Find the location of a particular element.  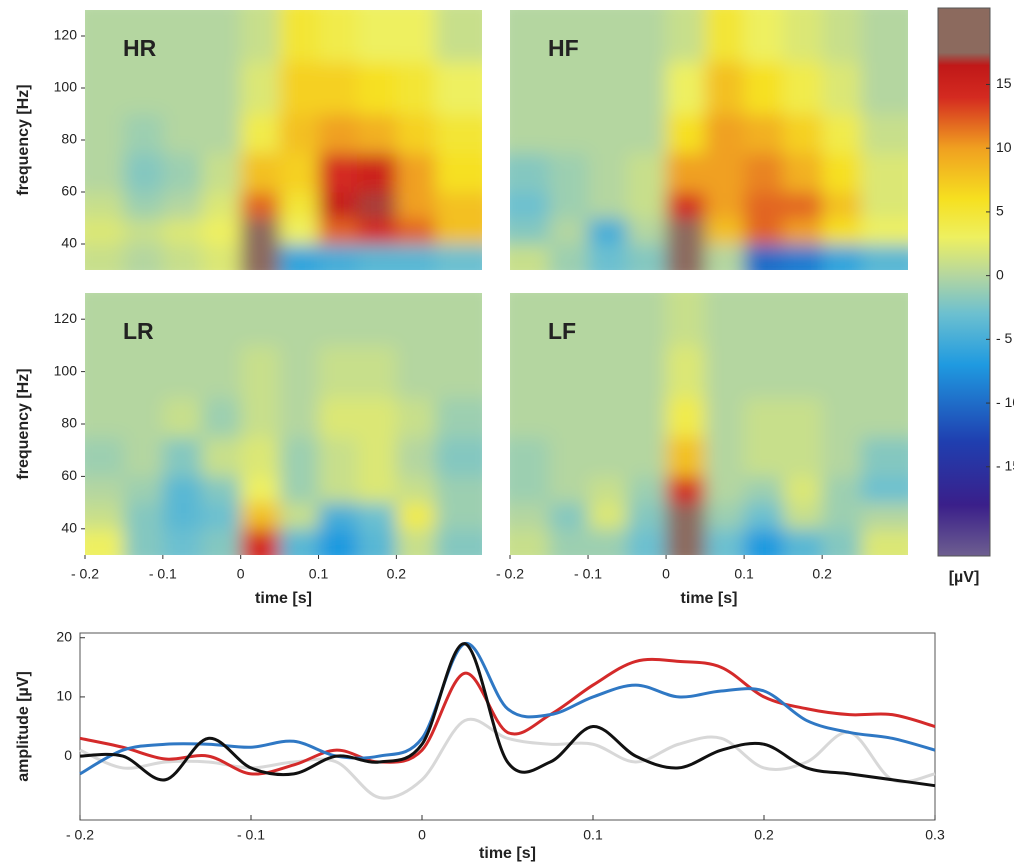

panel-label: LR is located at coordinates (138, 331).